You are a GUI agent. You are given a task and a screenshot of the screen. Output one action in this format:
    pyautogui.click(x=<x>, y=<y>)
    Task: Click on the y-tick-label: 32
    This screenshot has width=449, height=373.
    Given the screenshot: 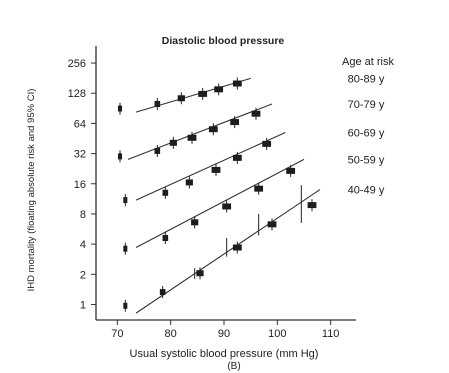 What is the action you would take?
    pyautogui.click(x=80, y=155)
    